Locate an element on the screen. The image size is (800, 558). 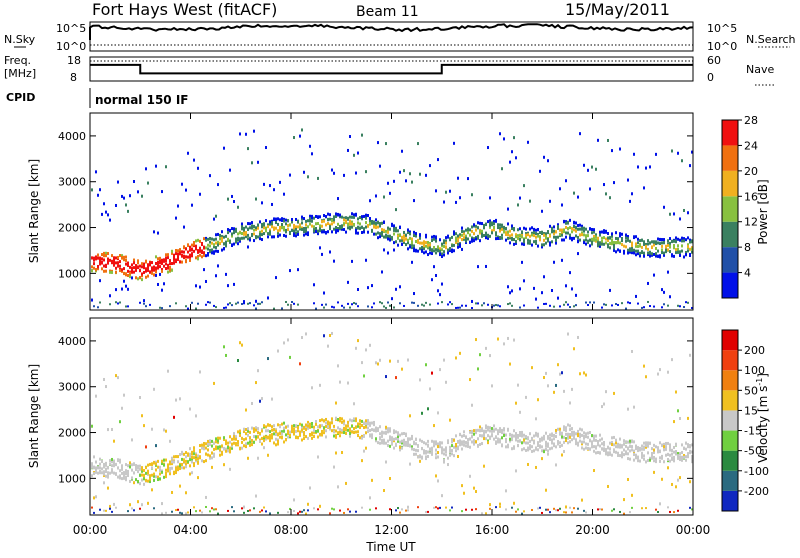
velocity-ytick-label-1: 2000 is located at coordinates (72, 433).